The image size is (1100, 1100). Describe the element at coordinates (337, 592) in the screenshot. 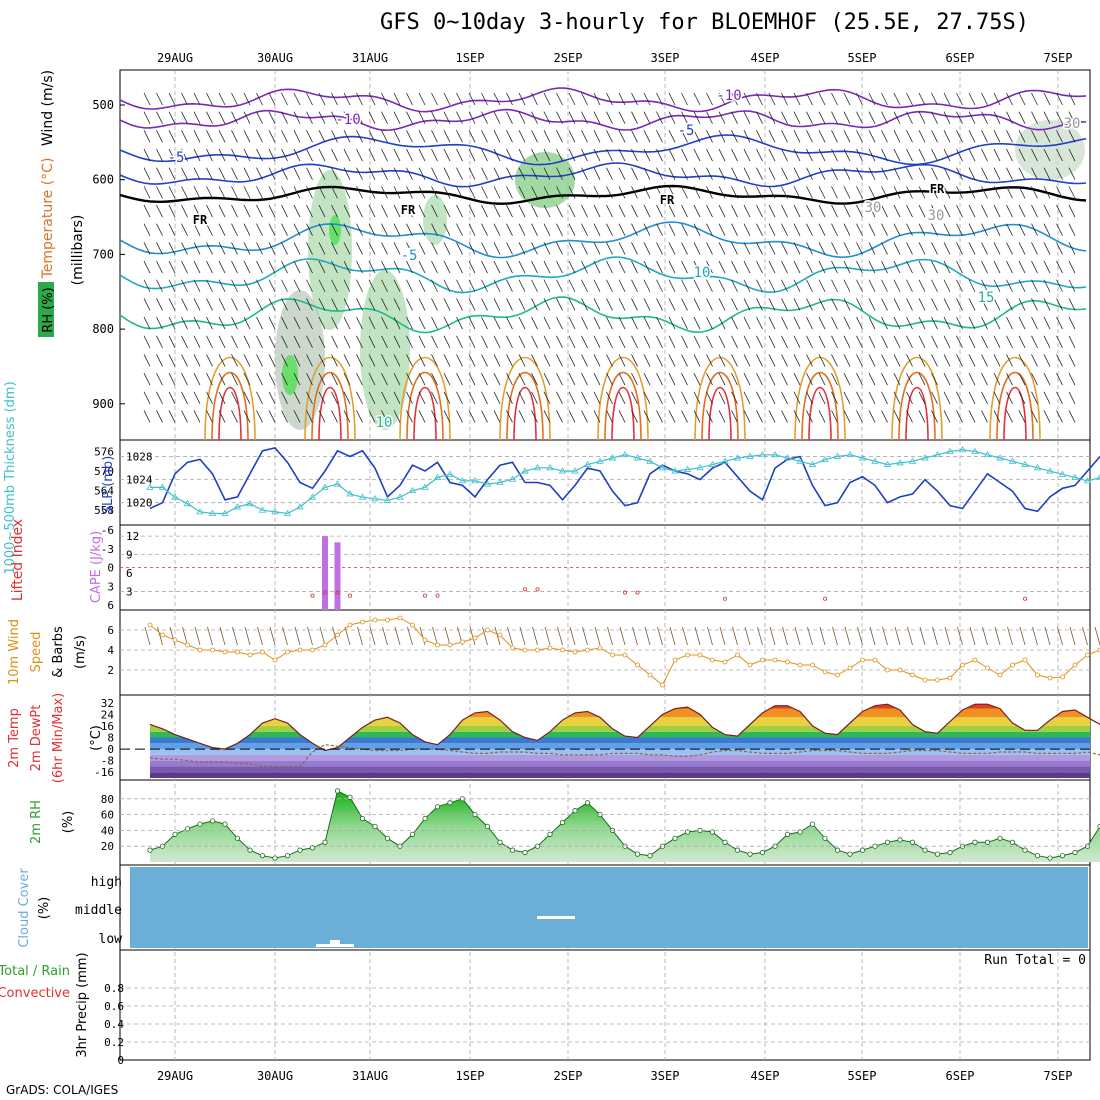

I see `li-point` at that location.